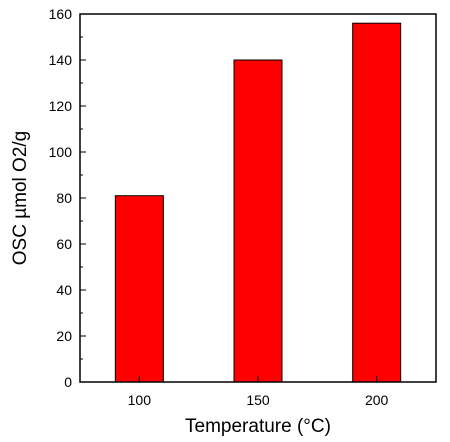 The height and width of the screenshot is (442, 450). I want to click on y-tick-label: 120, so click(61, 106).